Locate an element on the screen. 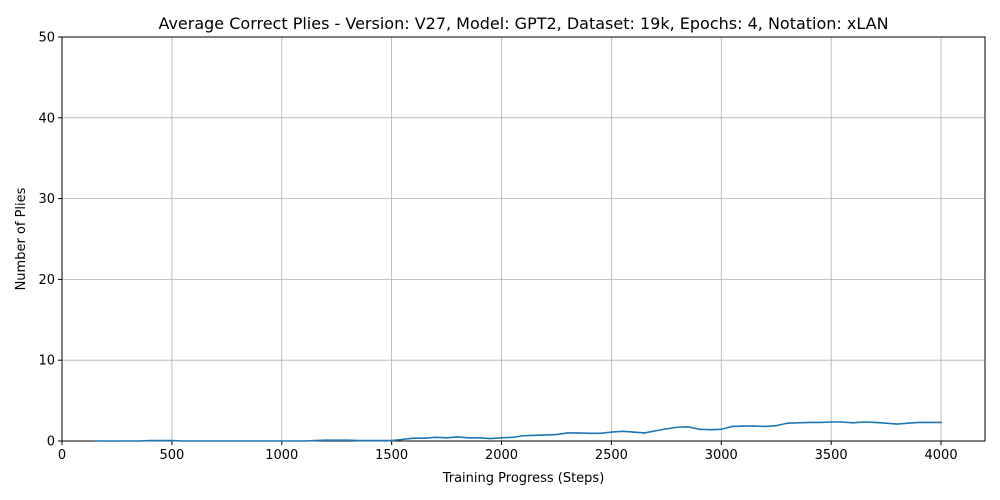  series-layer is located at coordinates (518, 431).